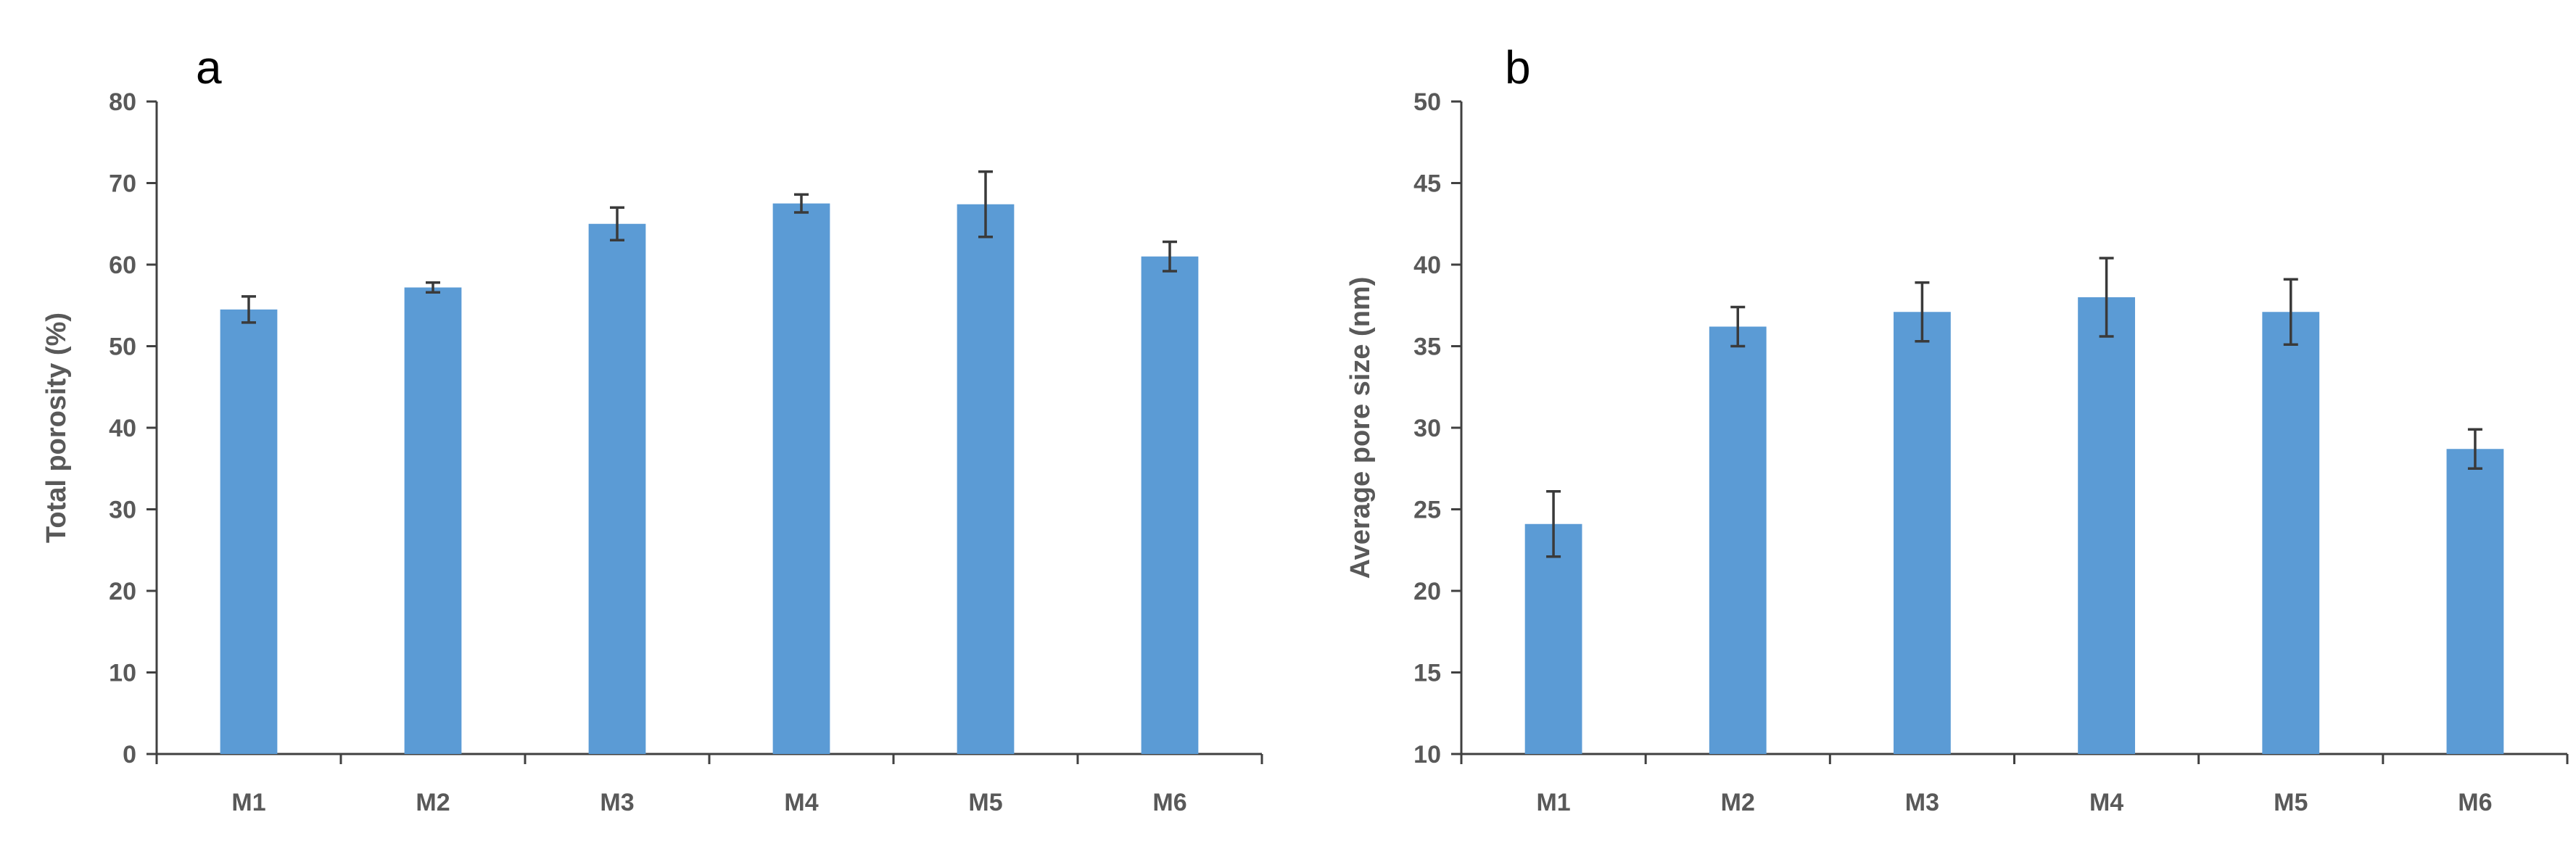 This screenshot has width=2576, height=841. What do you see at coordinates (1427, 510) in the screenshot?
I see `y-tick-label: 25` at bounding box center [1427, 510].